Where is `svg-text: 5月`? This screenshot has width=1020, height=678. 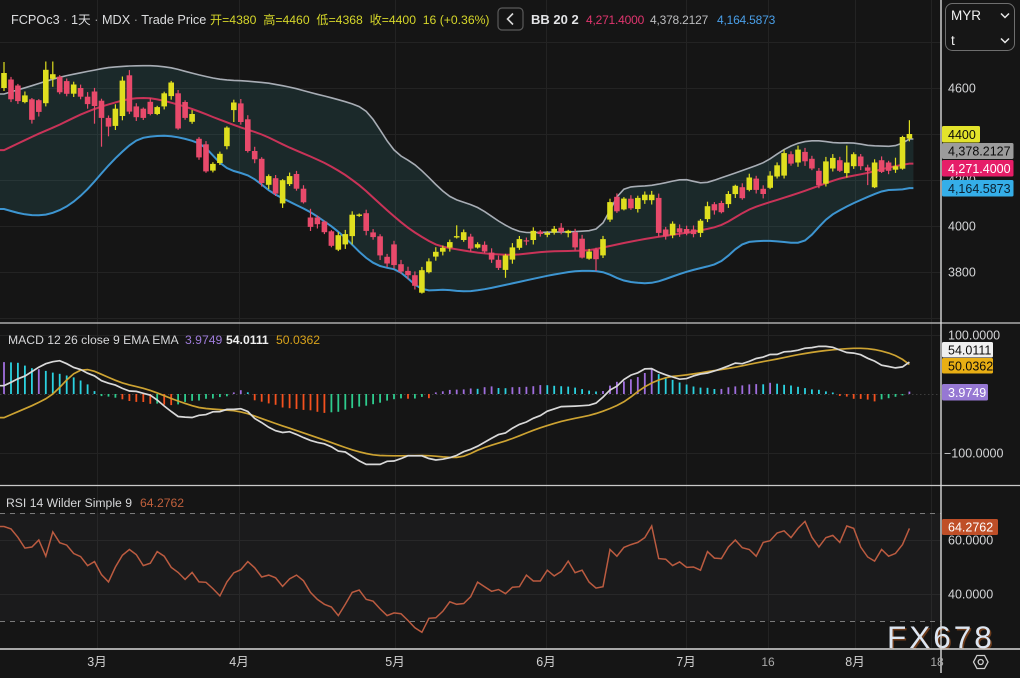 svg-text: 5月 is located at coordinates (394, 662).